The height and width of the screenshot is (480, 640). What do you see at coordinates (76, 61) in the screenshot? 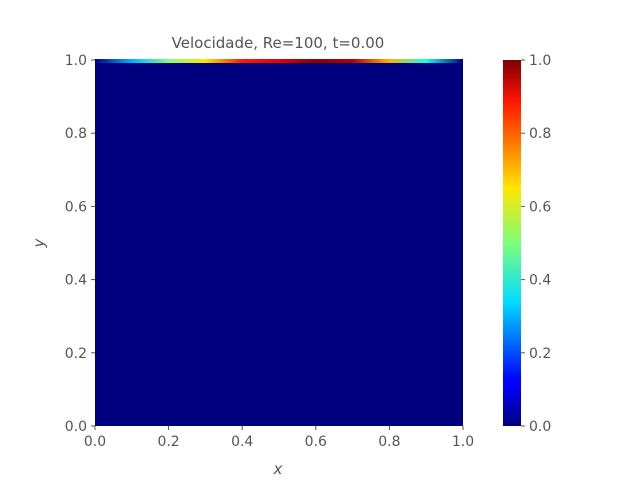
I see `y-tick-label: 1.0` at bounding box center [76, 61].